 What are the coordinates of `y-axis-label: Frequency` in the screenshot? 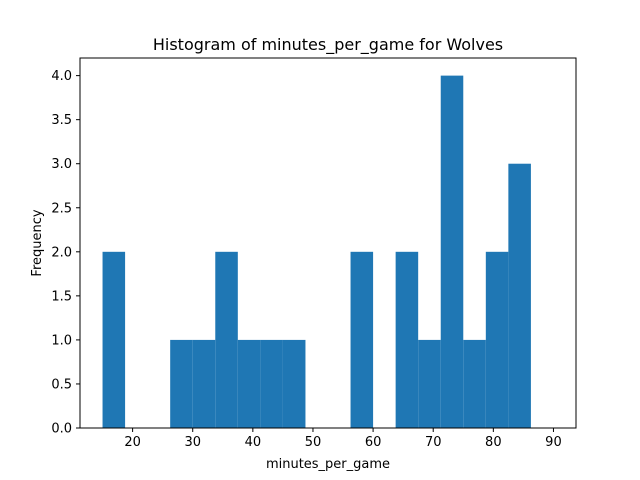 It's located at (37, 242).